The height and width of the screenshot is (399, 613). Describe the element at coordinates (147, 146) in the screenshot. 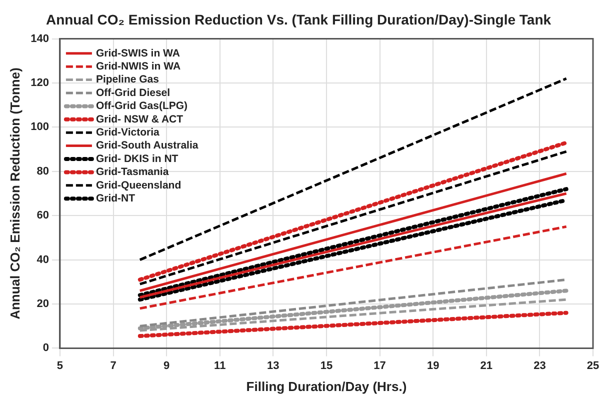

I see `legend-label: Grid-South Australia` at that location.